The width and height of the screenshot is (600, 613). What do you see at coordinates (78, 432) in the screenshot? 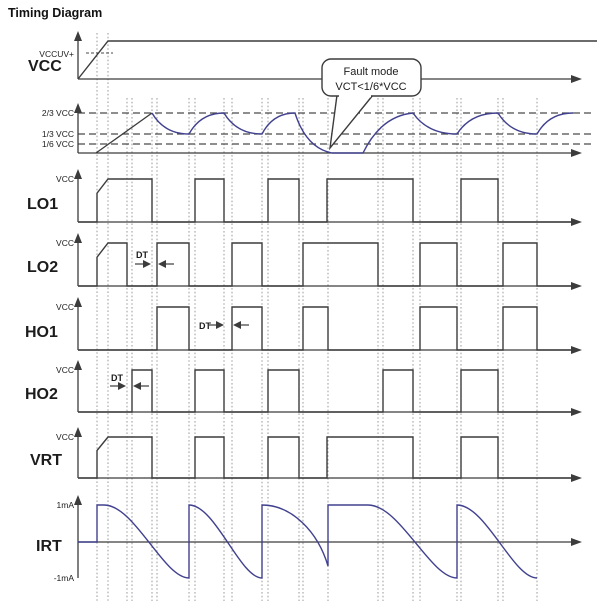
I see `VRT-v-axis-arrow` at bounding box center [78, 432].